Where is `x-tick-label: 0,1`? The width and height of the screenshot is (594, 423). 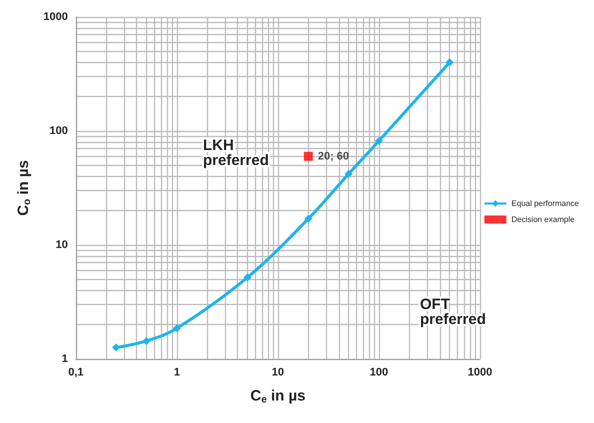 x-tick-label: 0,1 is located at coordinates (76, 372).